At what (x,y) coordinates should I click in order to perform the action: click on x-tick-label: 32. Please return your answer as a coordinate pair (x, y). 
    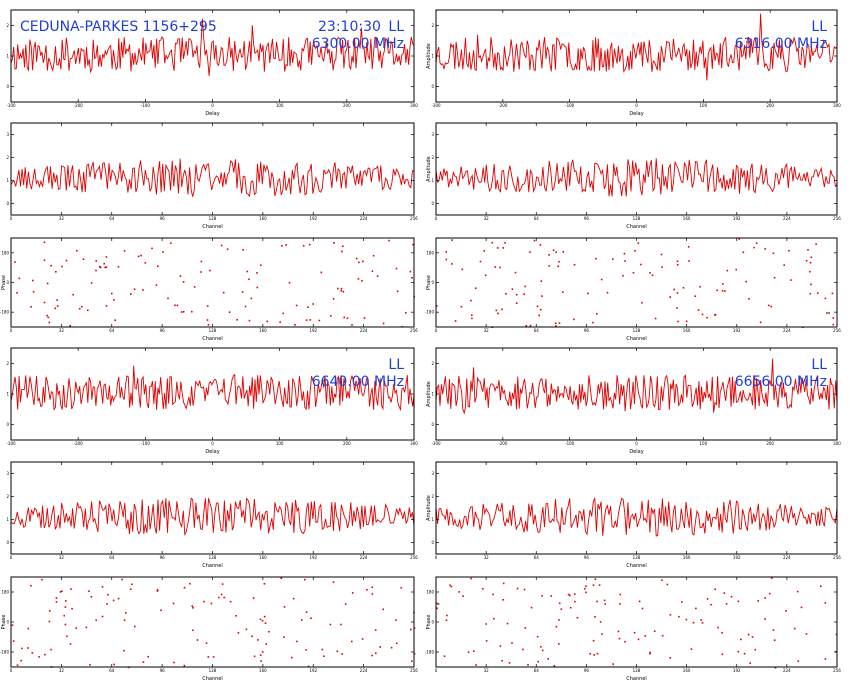
    Looking at the image, I should click on (487, 670).